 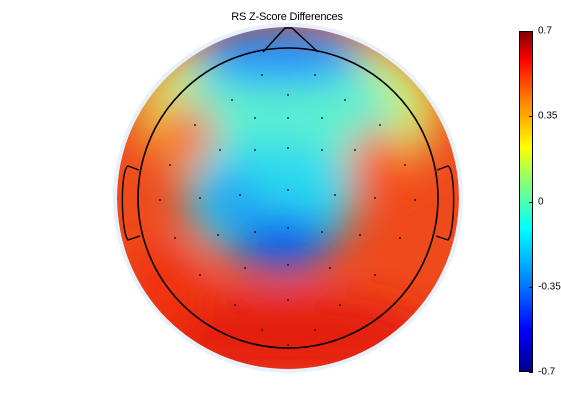 I want to click on chart-title: RS Z-Score Differences, so click(x=287, y=17).